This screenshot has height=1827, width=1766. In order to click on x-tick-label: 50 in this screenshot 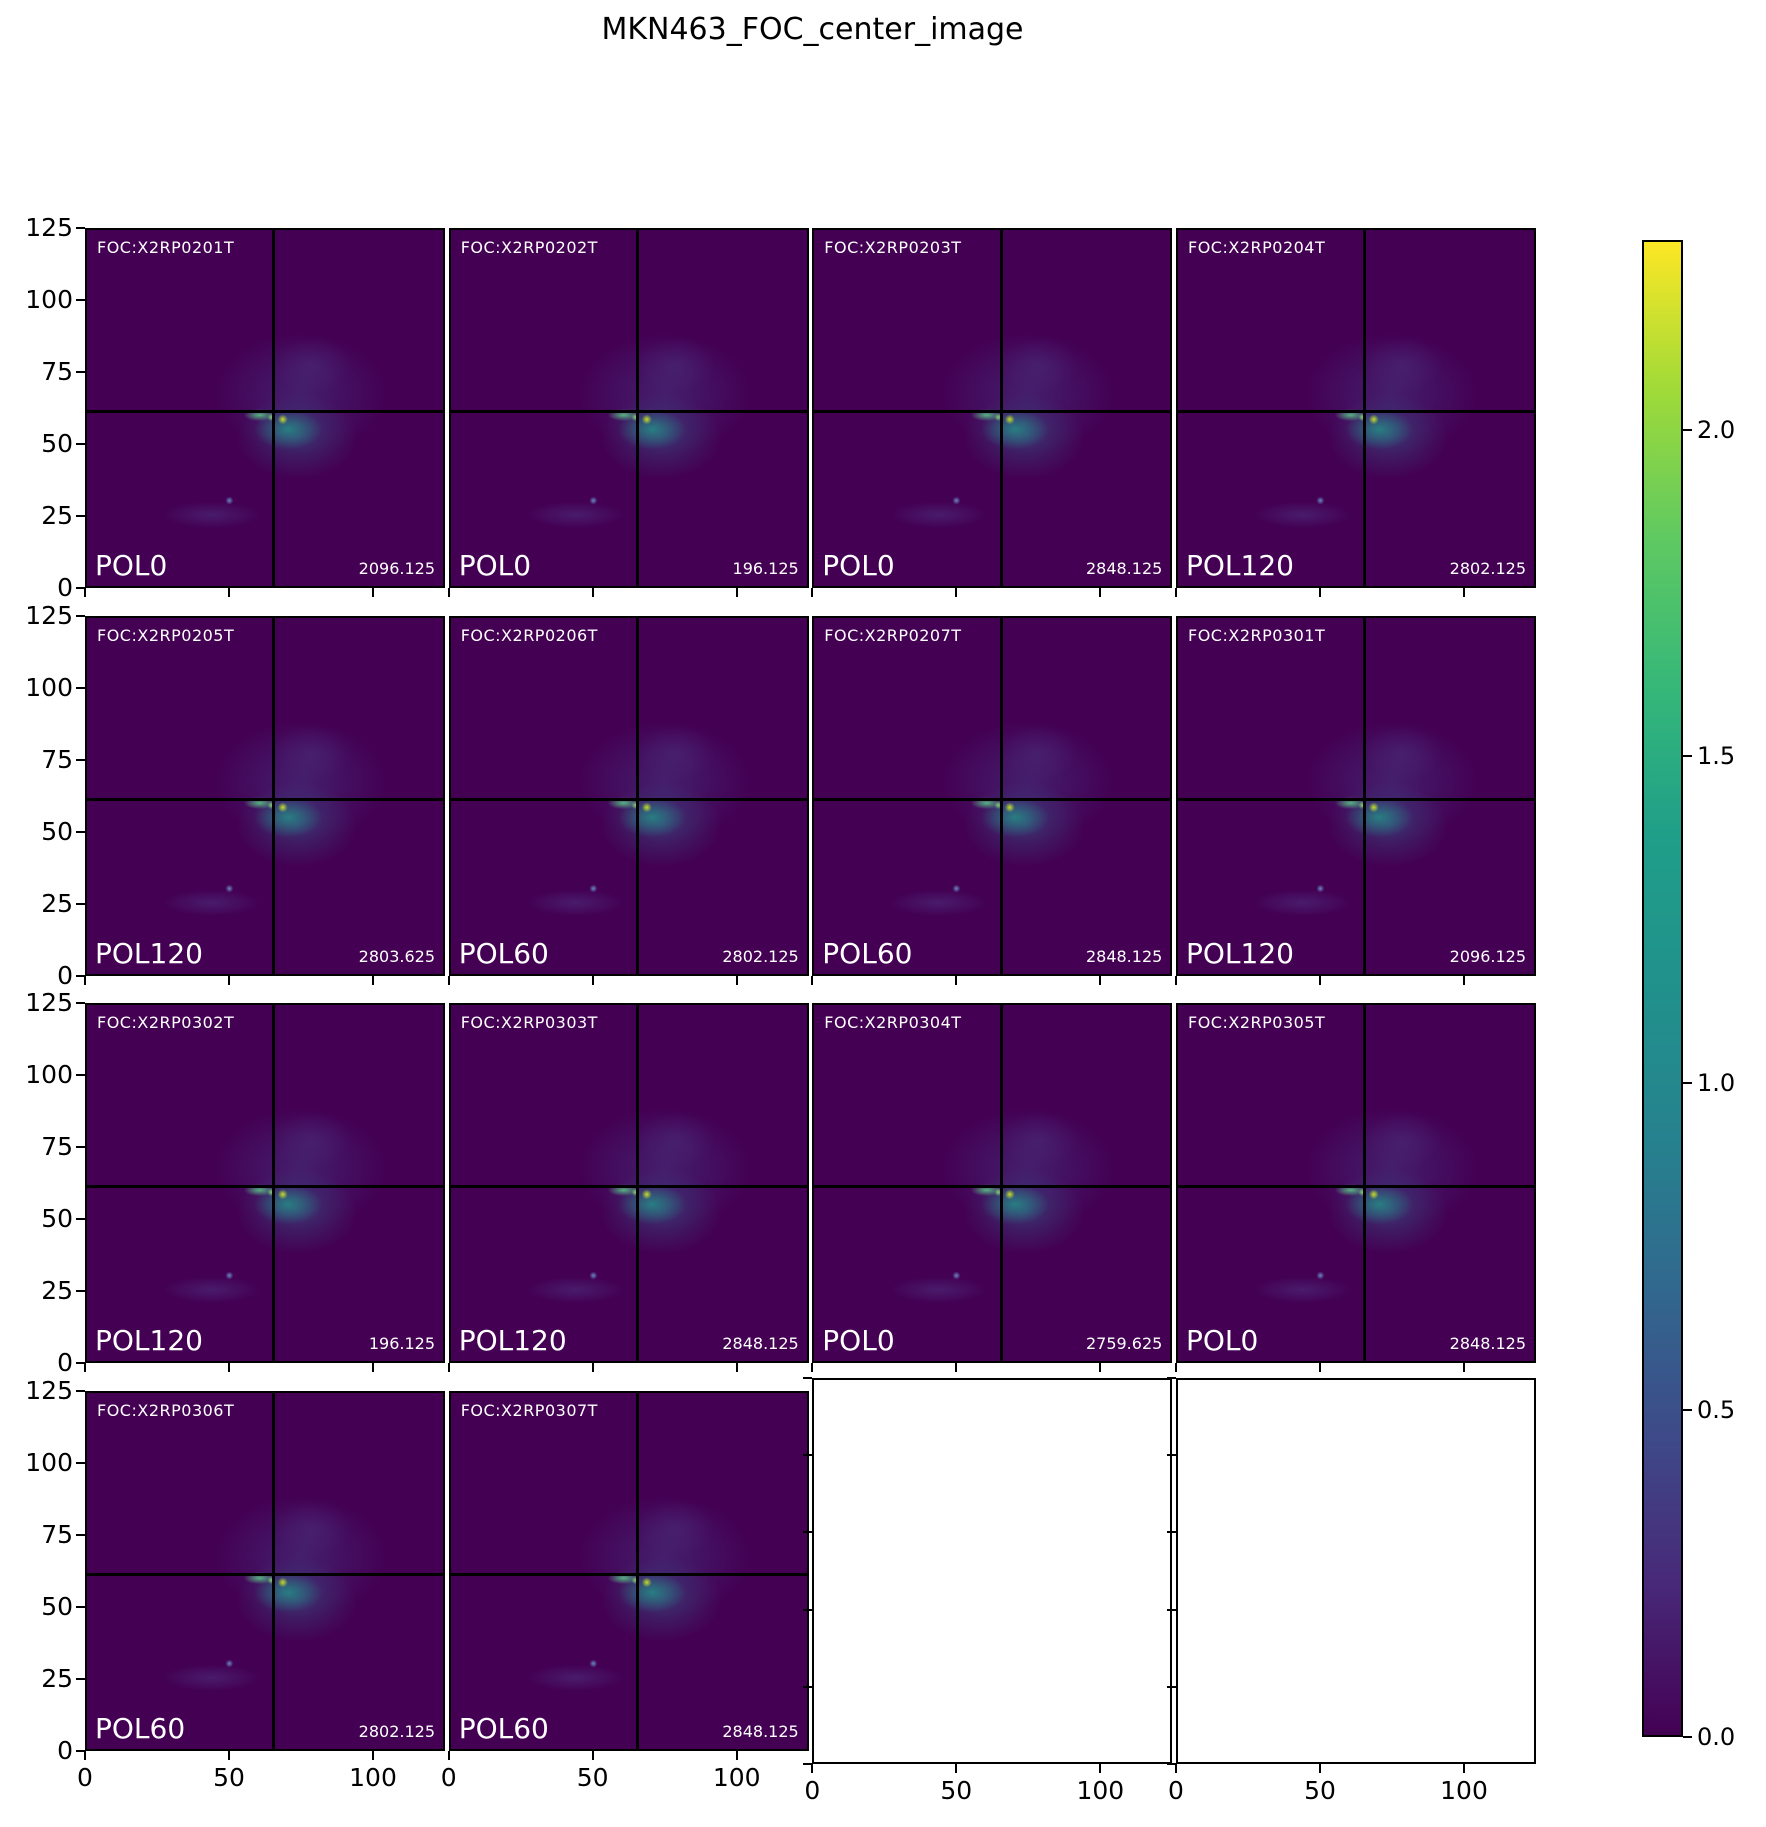, I will do `click(229, 1777)`.